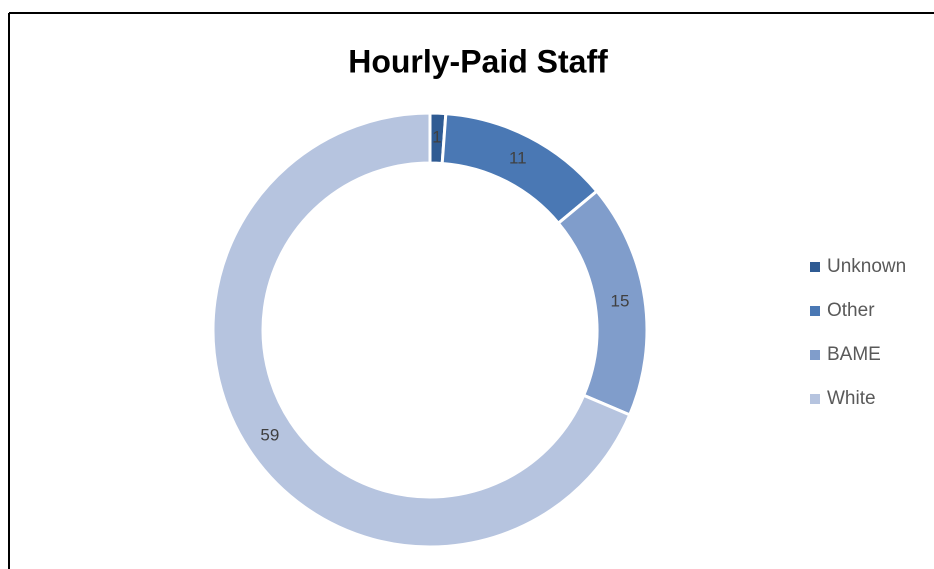 The width and height of the screenshot is (934, 569). Describe the element at coordinates (436, 137) in the screenshot. I see `data-label: 1` at that location.